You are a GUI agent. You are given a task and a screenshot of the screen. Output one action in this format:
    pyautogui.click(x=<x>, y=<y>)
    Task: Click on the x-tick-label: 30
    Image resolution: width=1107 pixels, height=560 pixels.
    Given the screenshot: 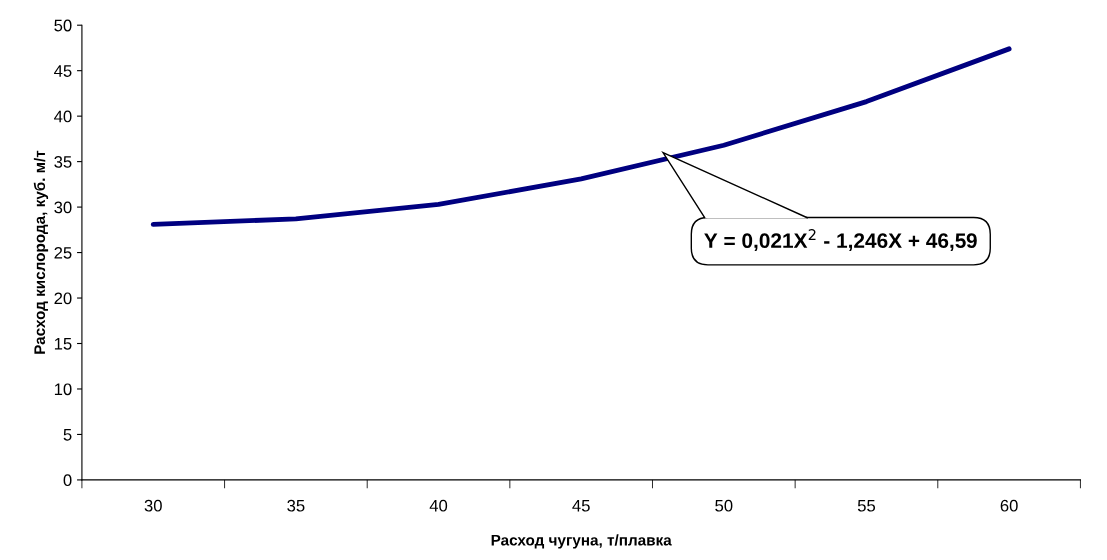 What is the action you would take?
    pyautogui.click(x=153, y=505)
    